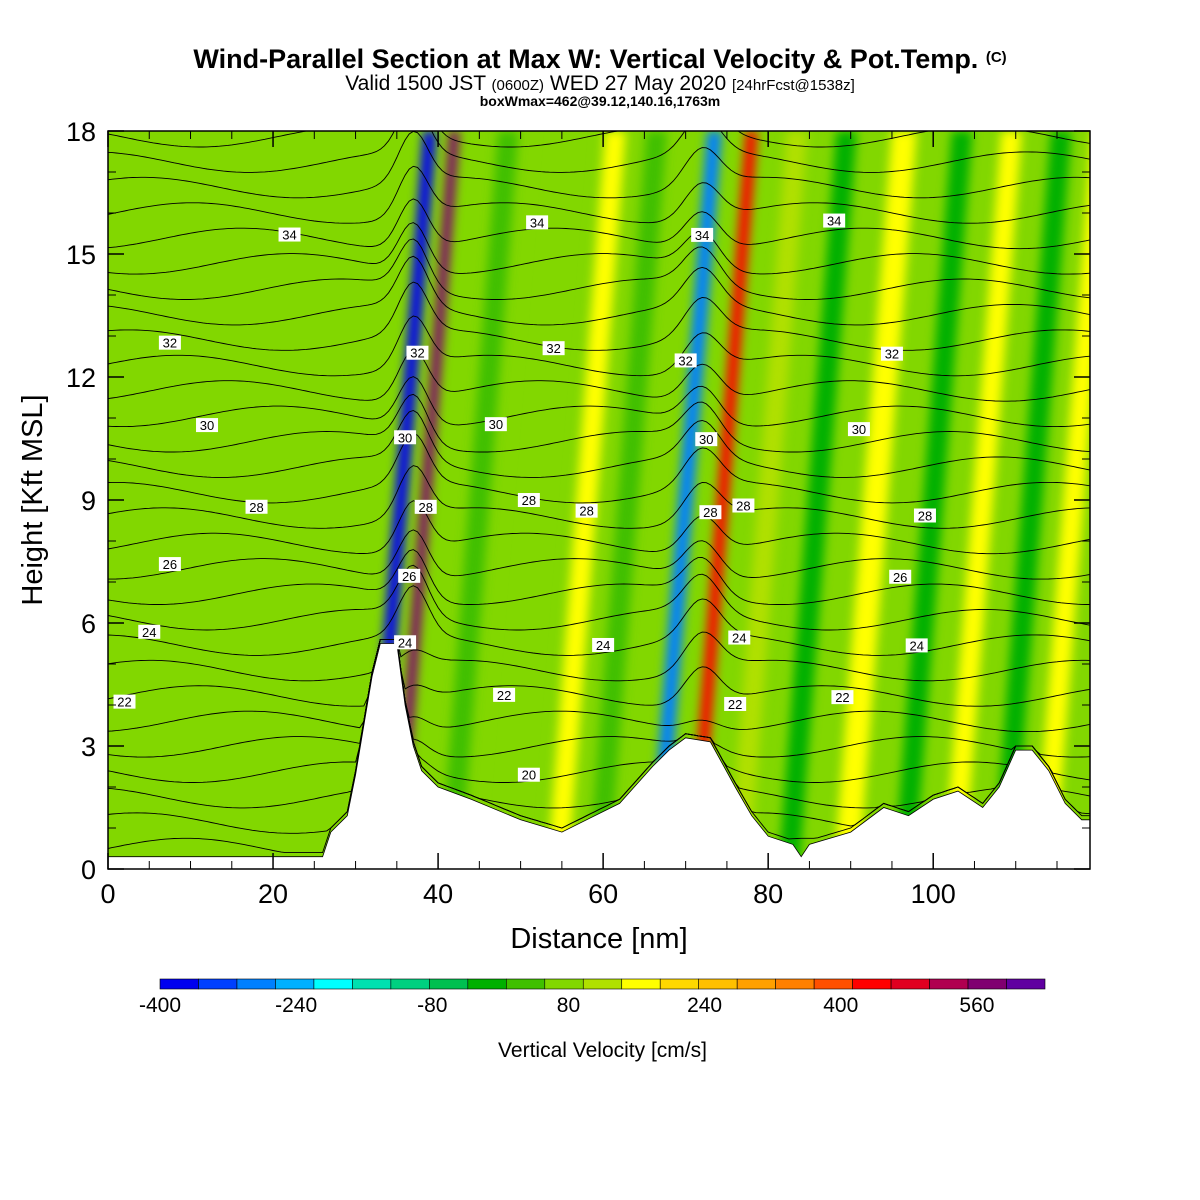 This screenshot has width=1200, height=1200. What do you see at coordinates (638, 83) in the screenshot?
I see `valid-date: WED 27 May 2020` at bounding box center [638, 83].